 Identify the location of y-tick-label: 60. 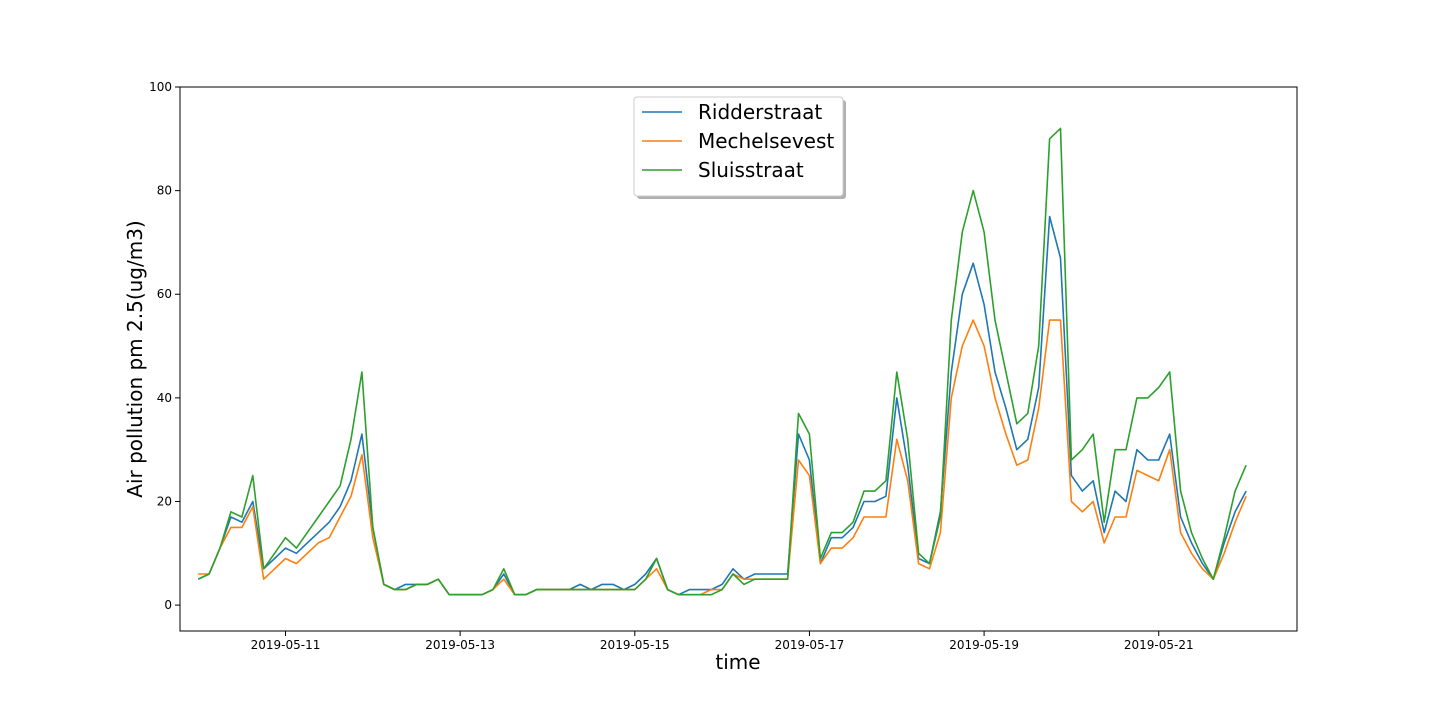
(164, 294).